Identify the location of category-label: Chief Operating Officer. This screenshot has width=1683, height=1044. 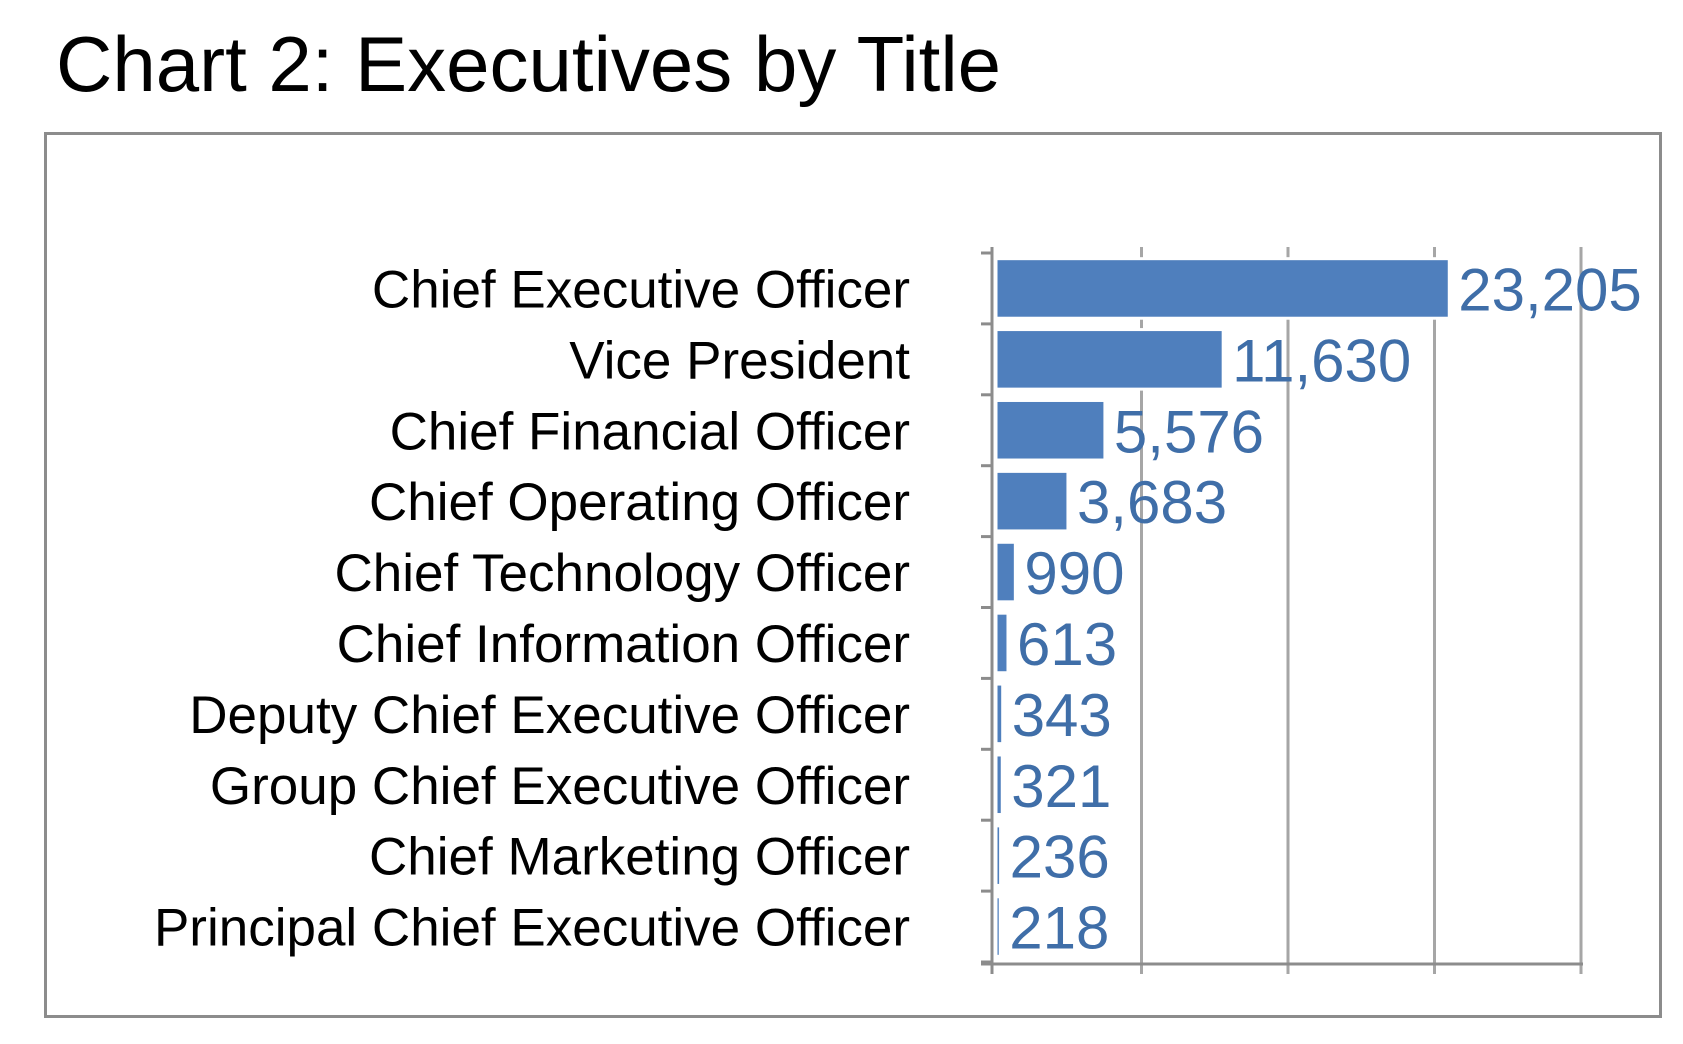
(639, 502).